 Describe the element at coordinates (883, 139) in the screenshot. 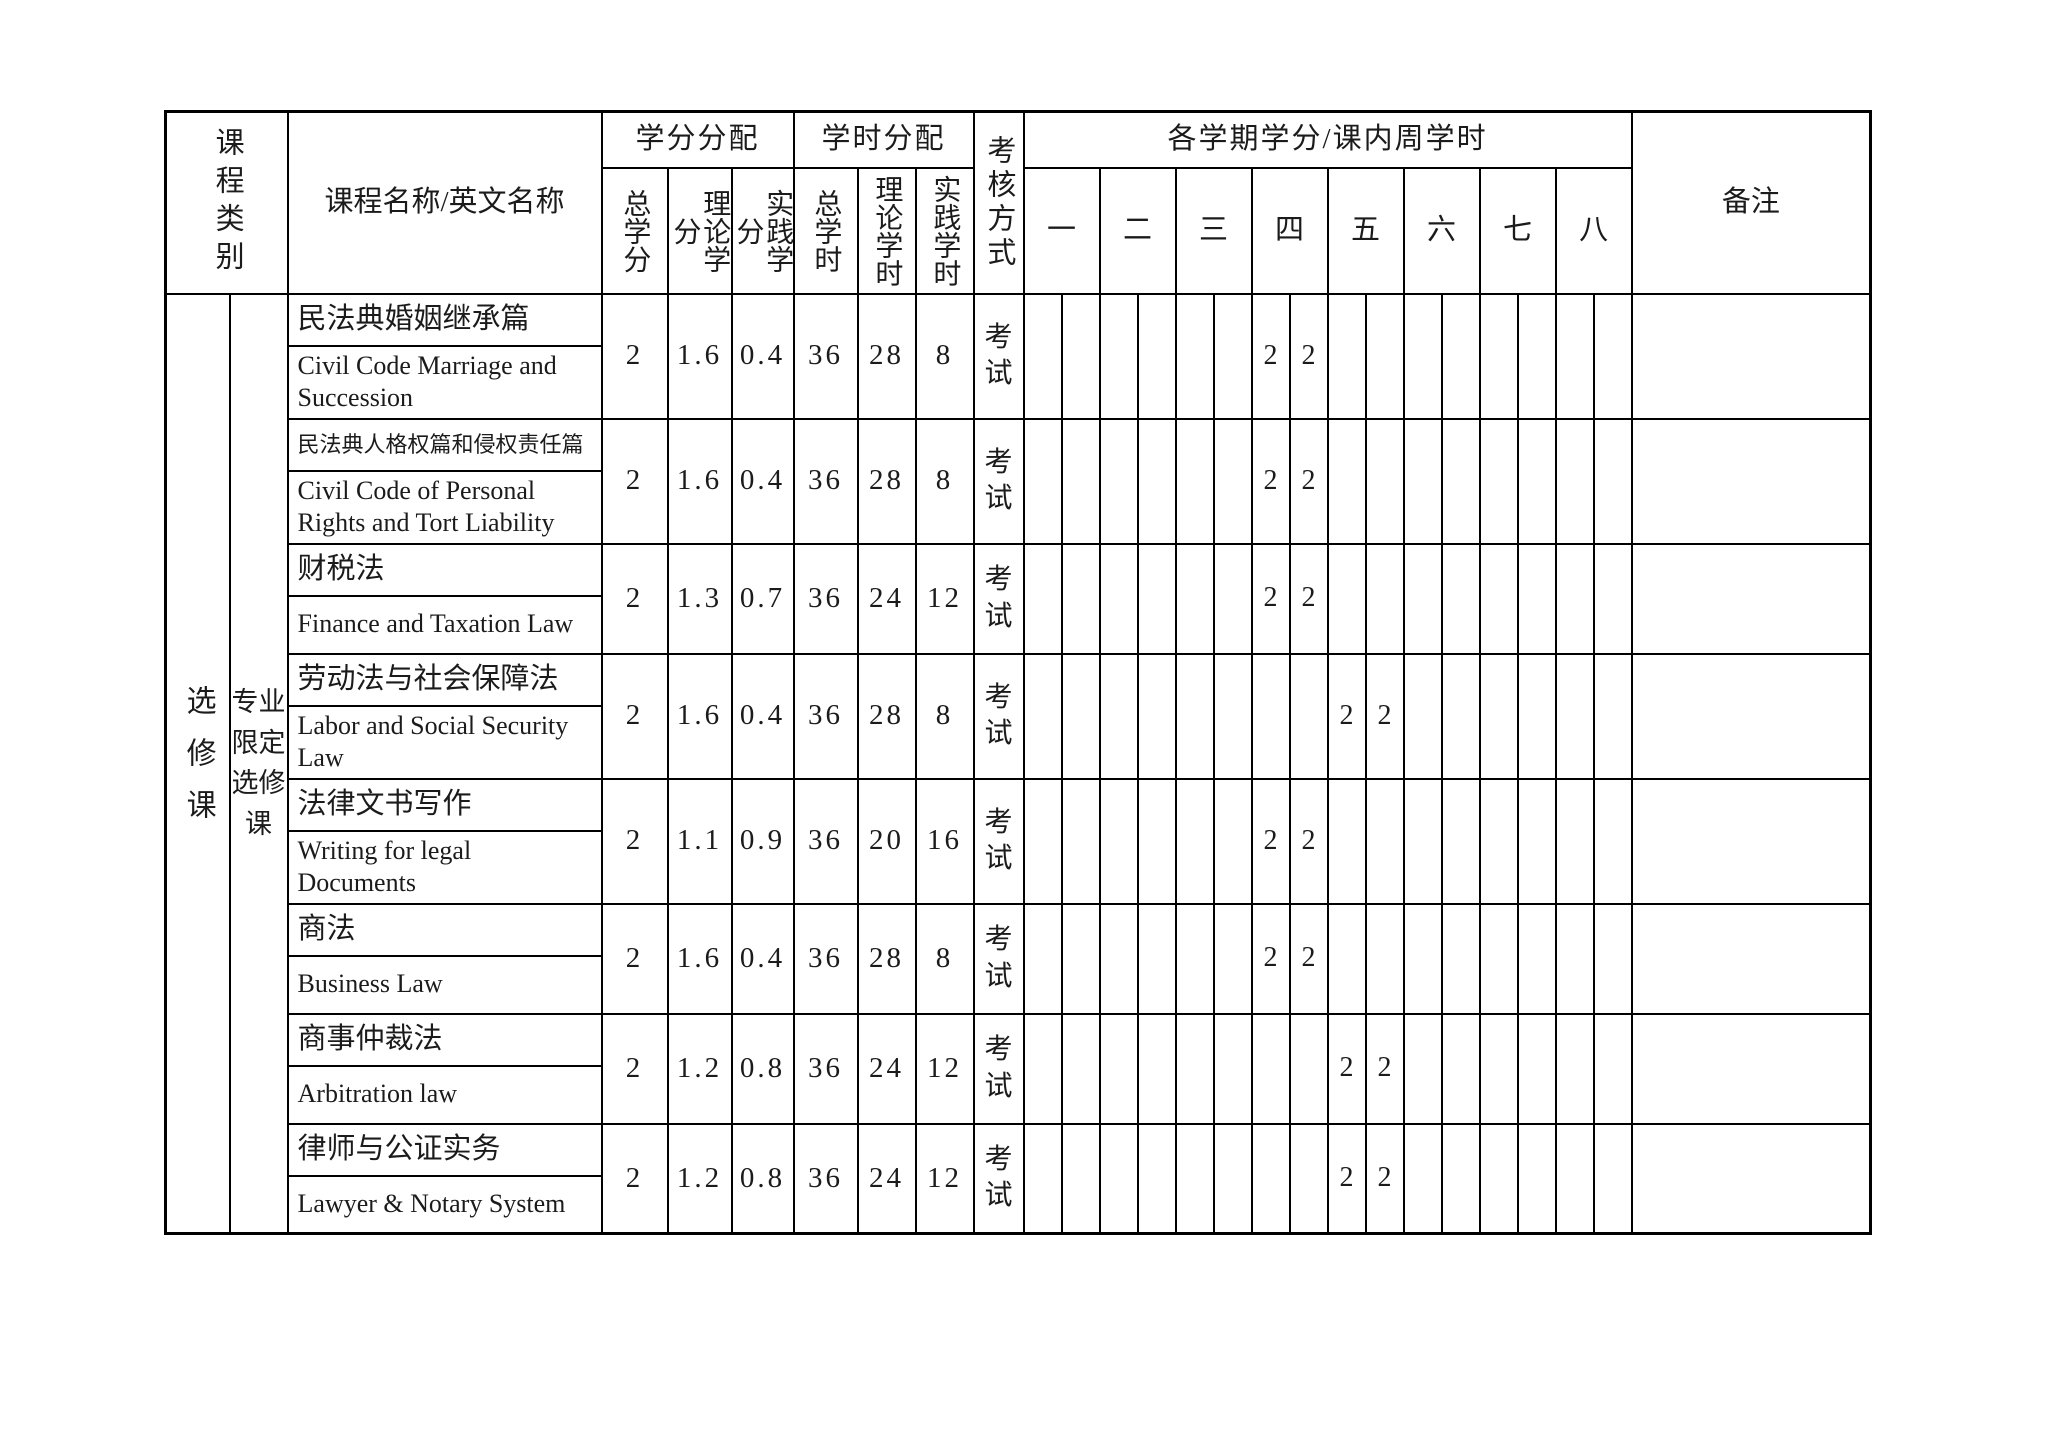

I see `hour-group-label: 学时分配` at that location.